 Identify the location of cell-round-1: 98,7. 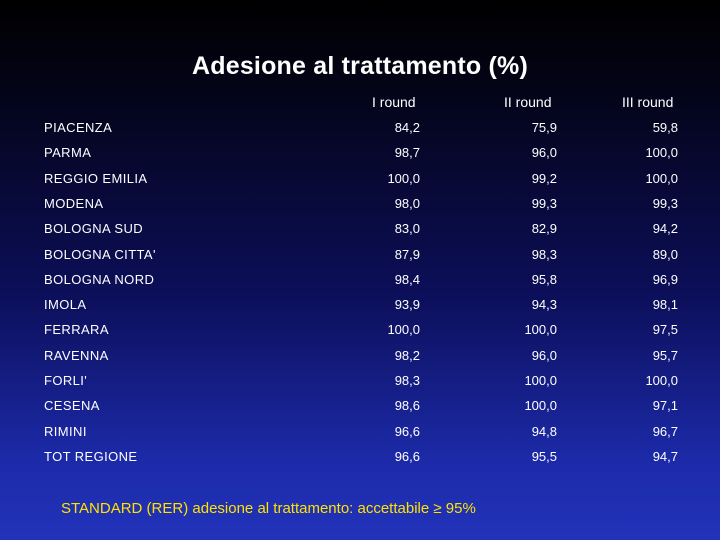
(407, 153).